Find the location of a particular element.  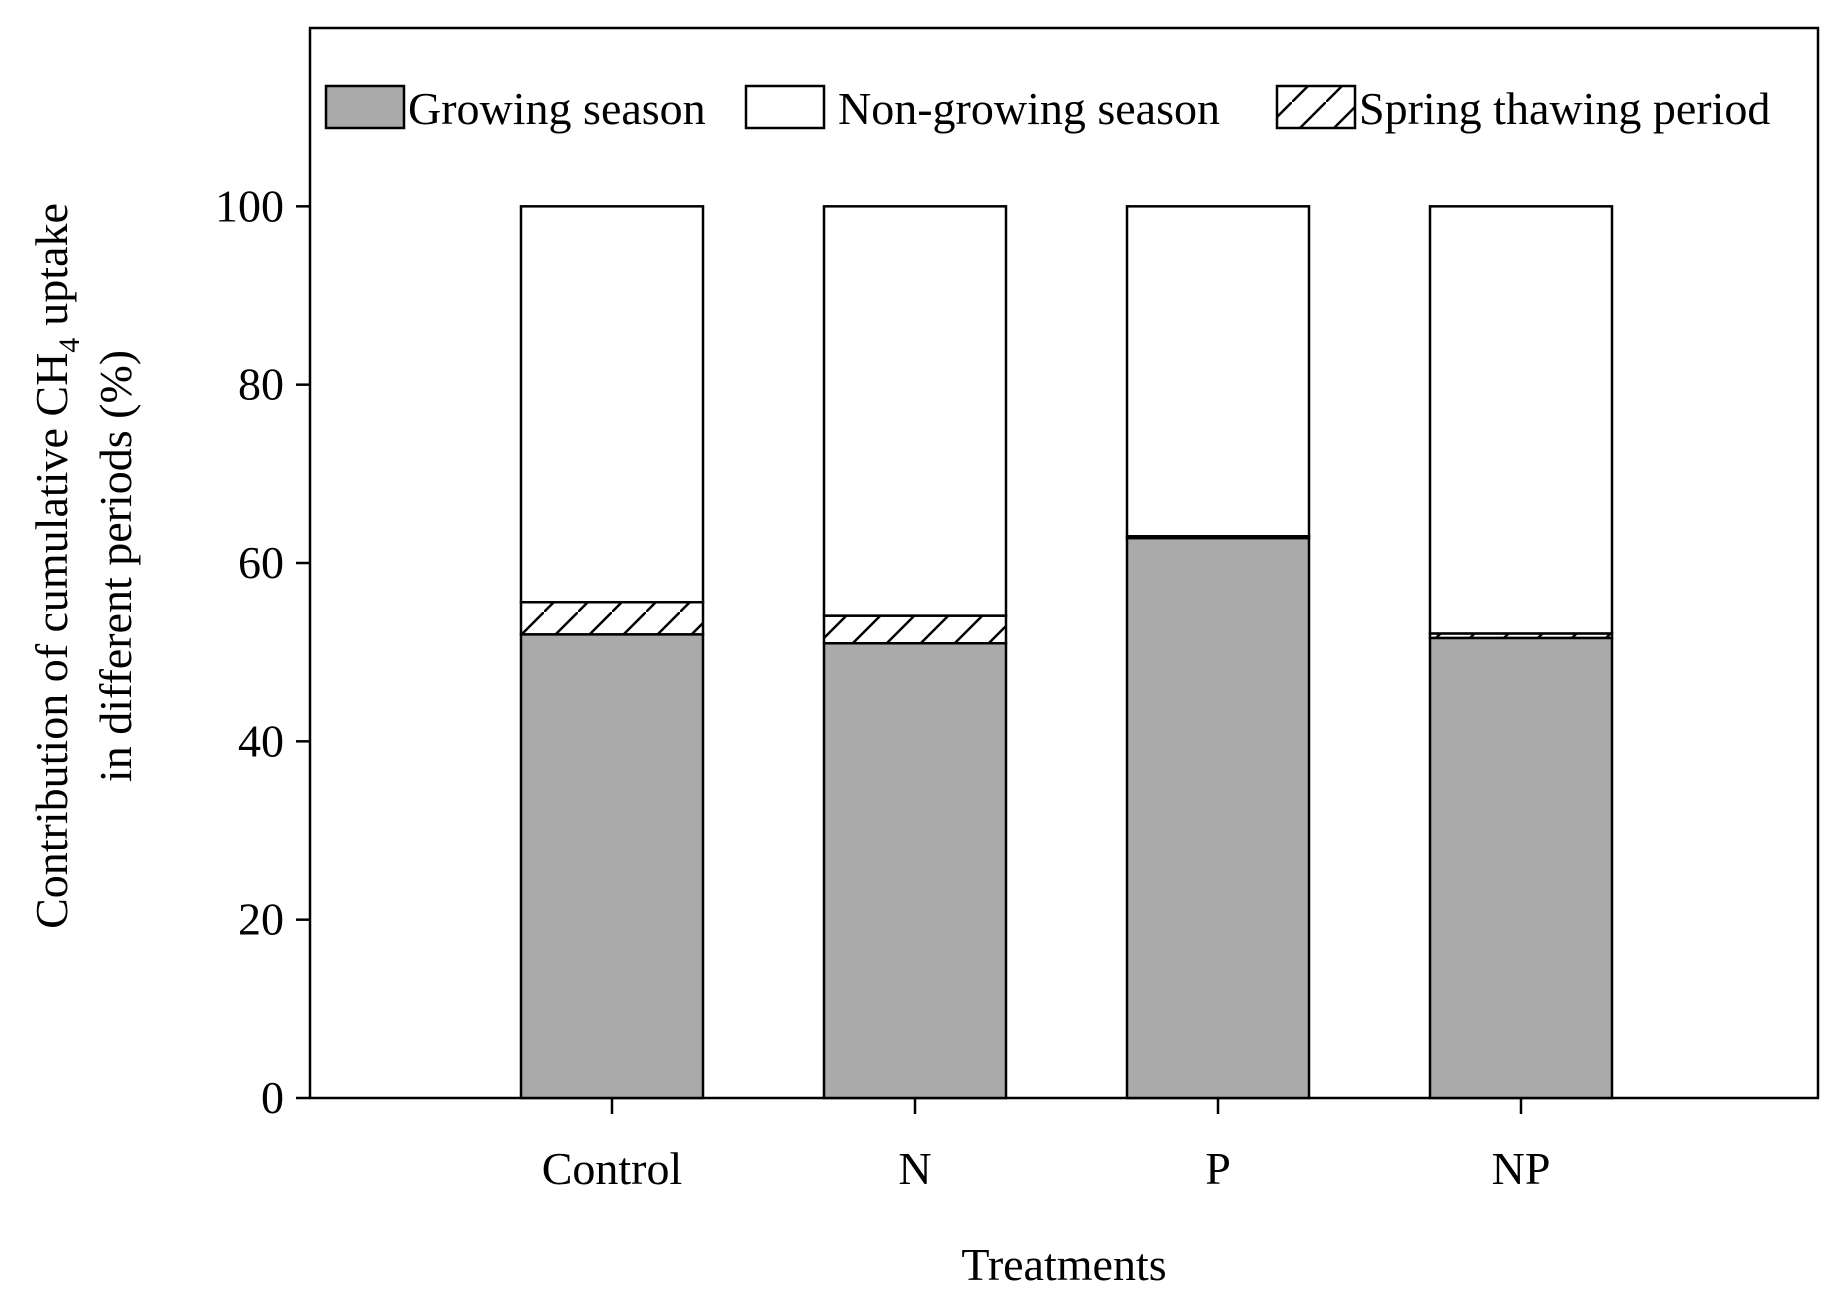

bar-control-non-growing-season is located at coordinates (612, 404).